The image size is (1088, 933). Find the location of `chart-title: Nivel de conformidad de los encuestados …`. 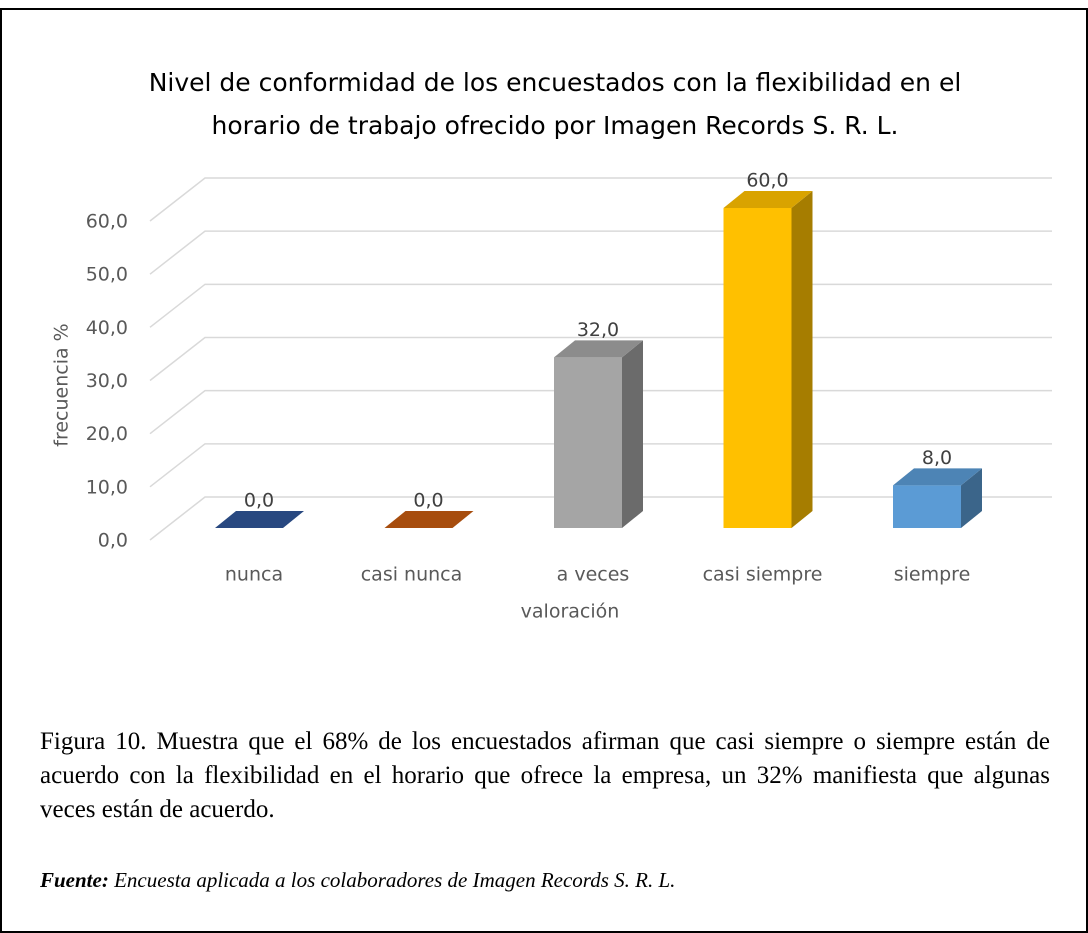

chart-title: Nivel de conformidad de los encuestados … is located at coordinates (555, 104).